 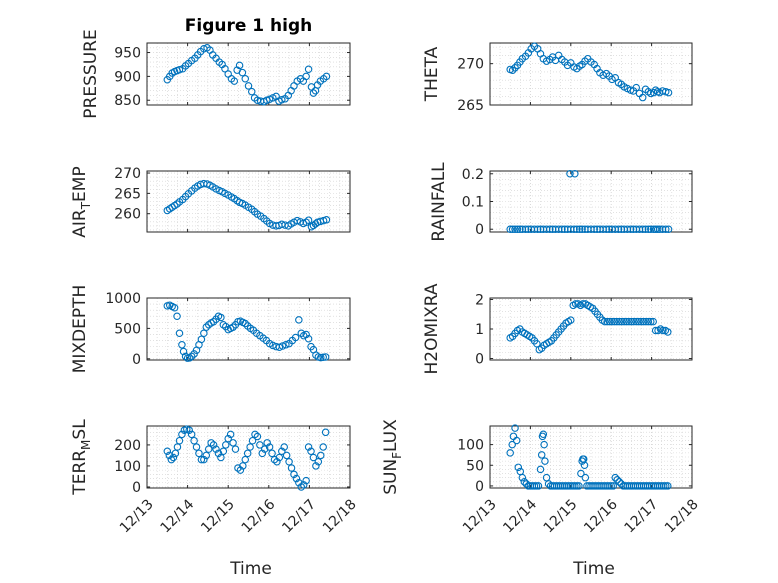 What do you see at coordinates (216, 67) in the screenshot?
I see `panel-pressure: 850 900 950 Figure 1 high PRESSURE` at bounding box center [216, 67].